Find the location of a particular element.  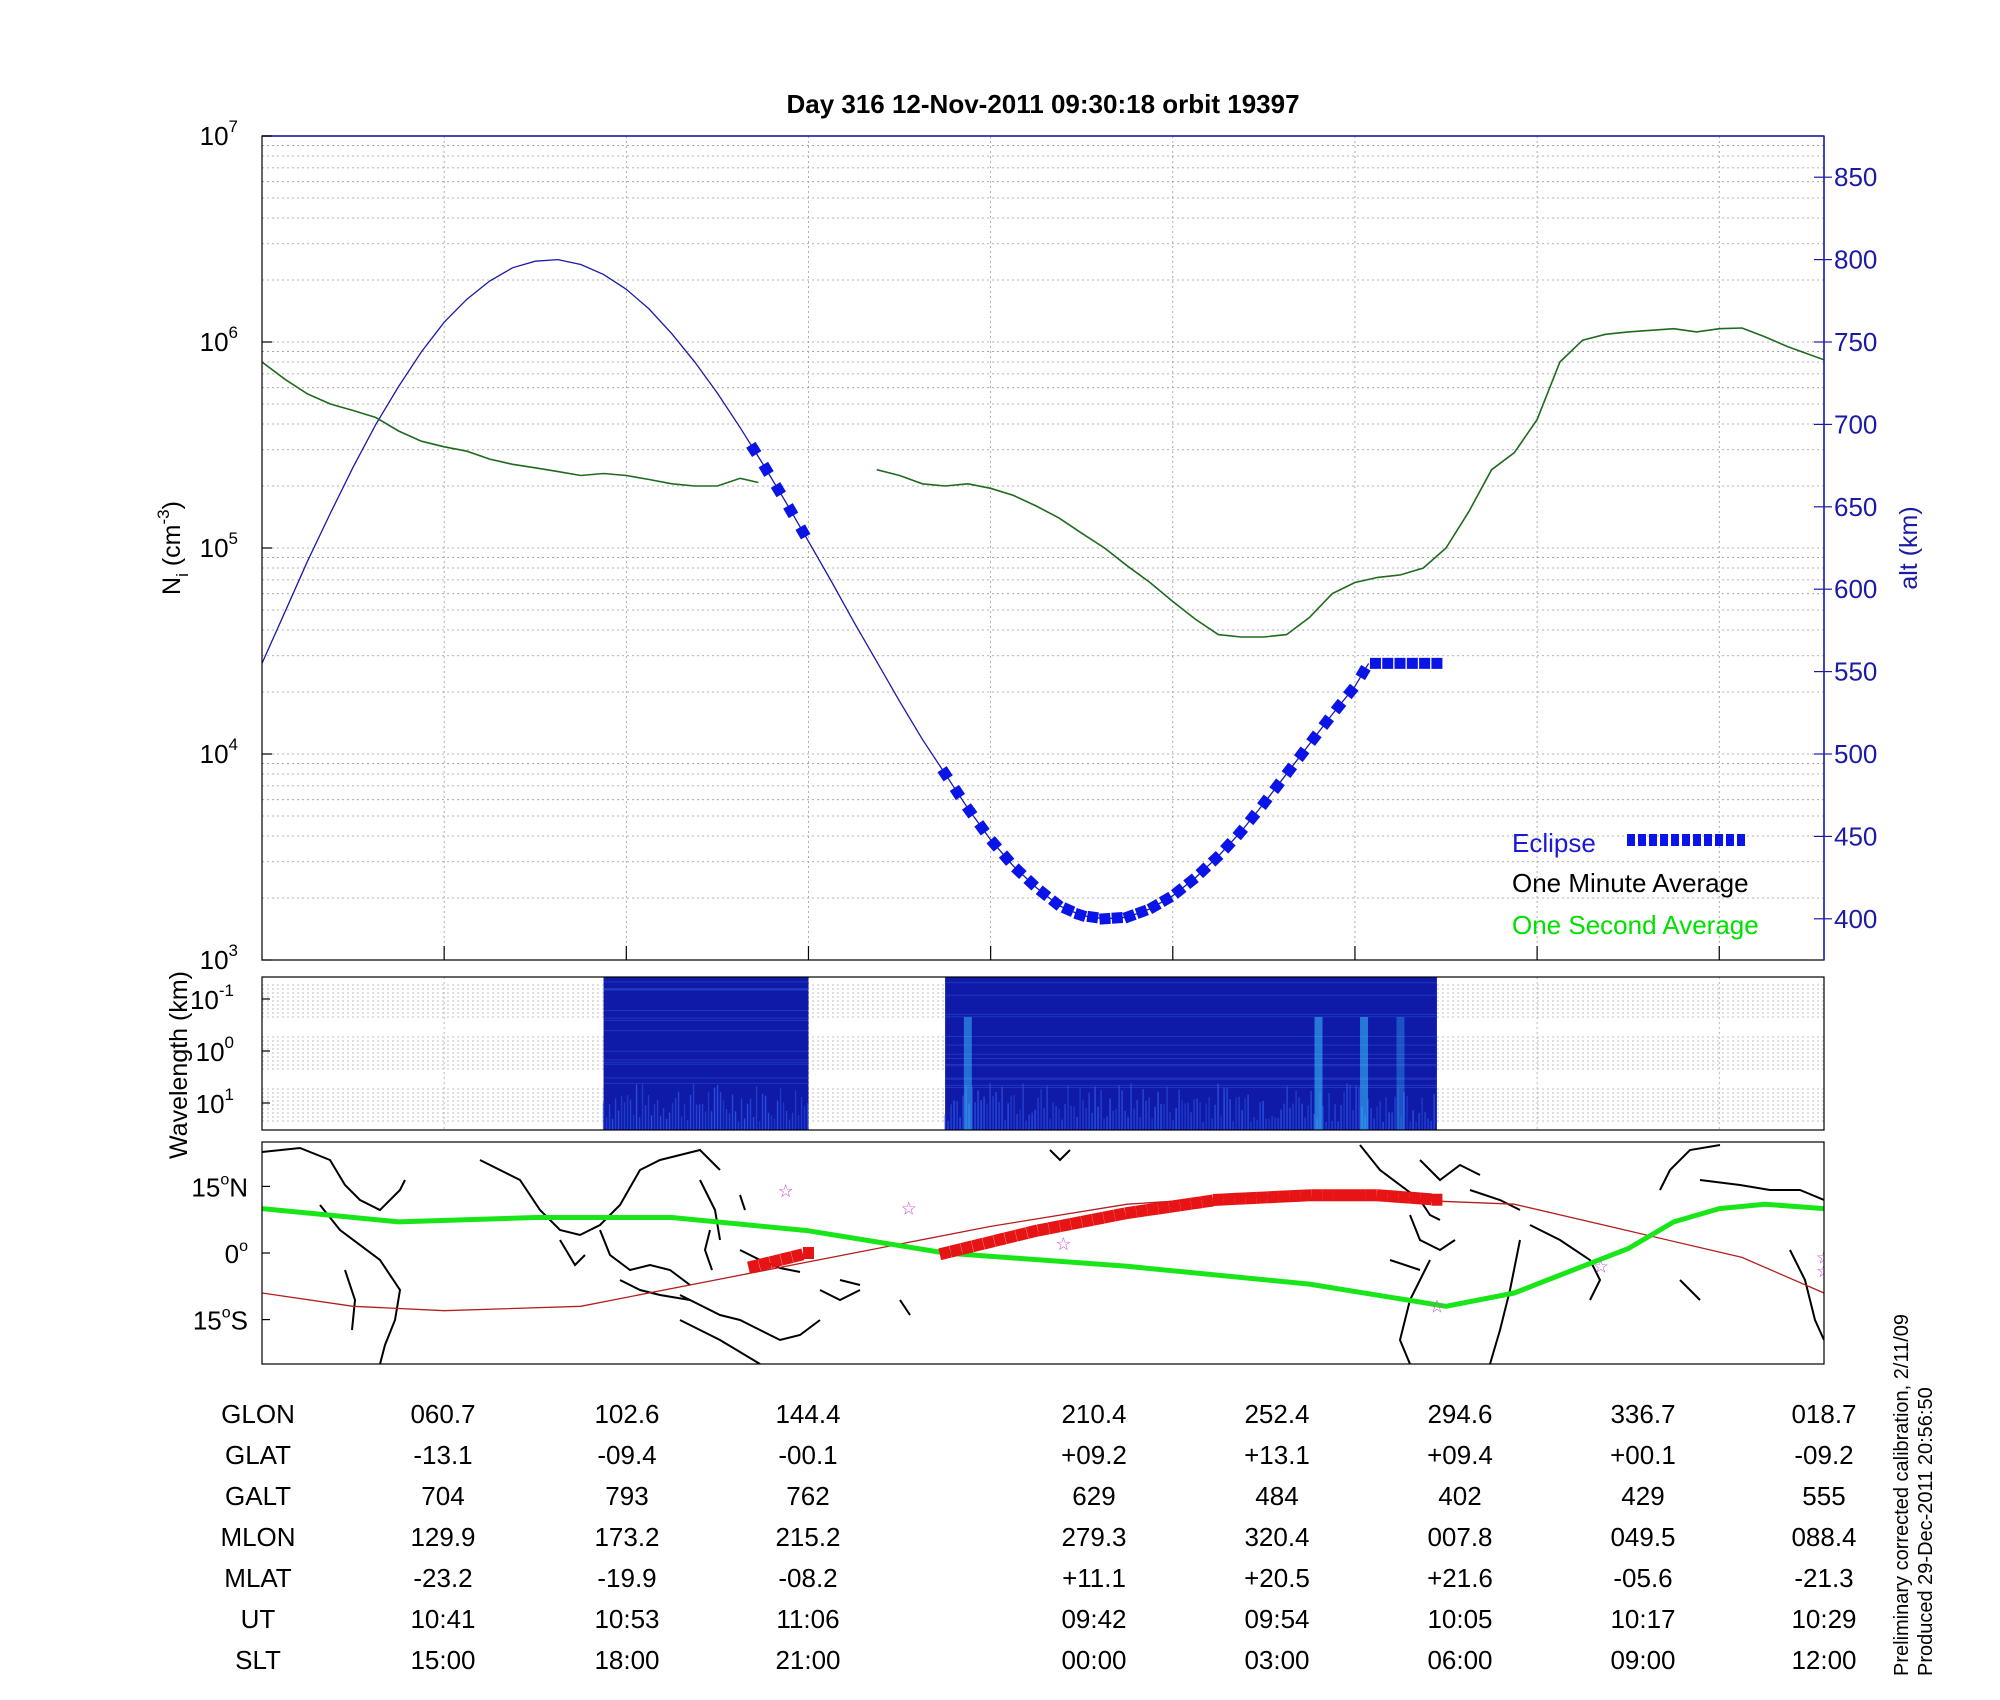

ephemeris-cell: +09.2 is located at coordinates (1094, 1455).